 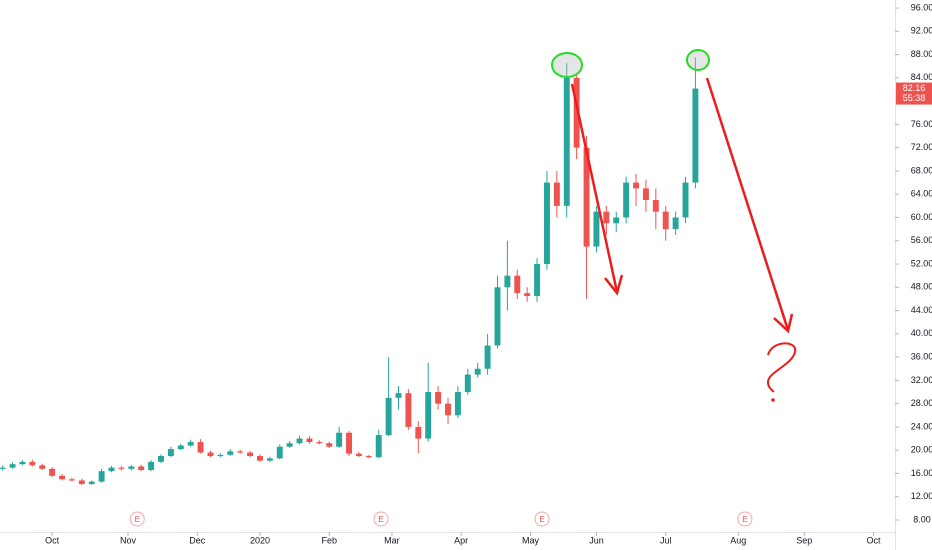 I want to click on x-tick-label: Jul, so click(x=666, y=540).